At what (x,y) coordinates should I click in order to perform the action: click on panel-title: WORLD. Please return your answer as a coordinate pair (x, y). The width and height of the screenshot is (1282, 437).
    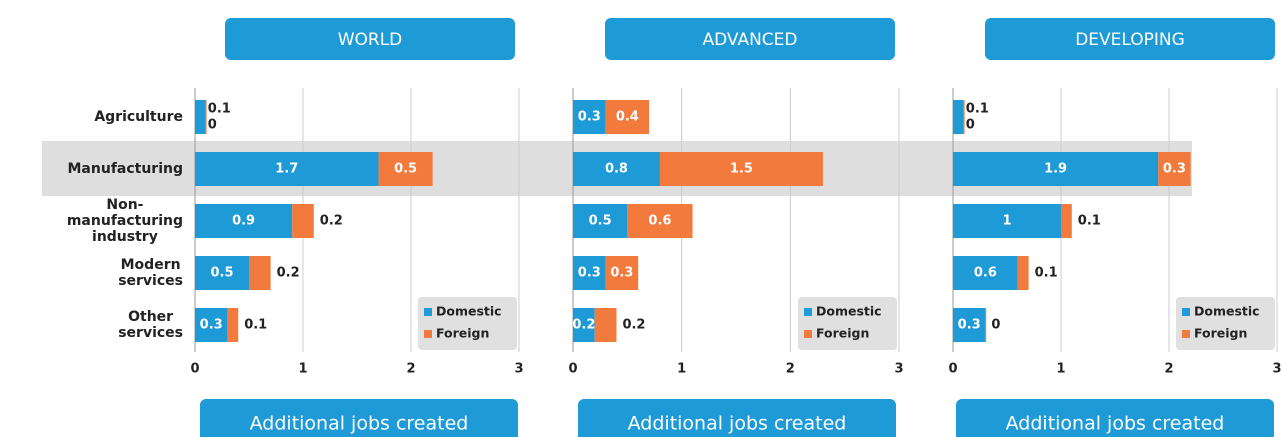
    Looking at the image, I should click on (370, 40).